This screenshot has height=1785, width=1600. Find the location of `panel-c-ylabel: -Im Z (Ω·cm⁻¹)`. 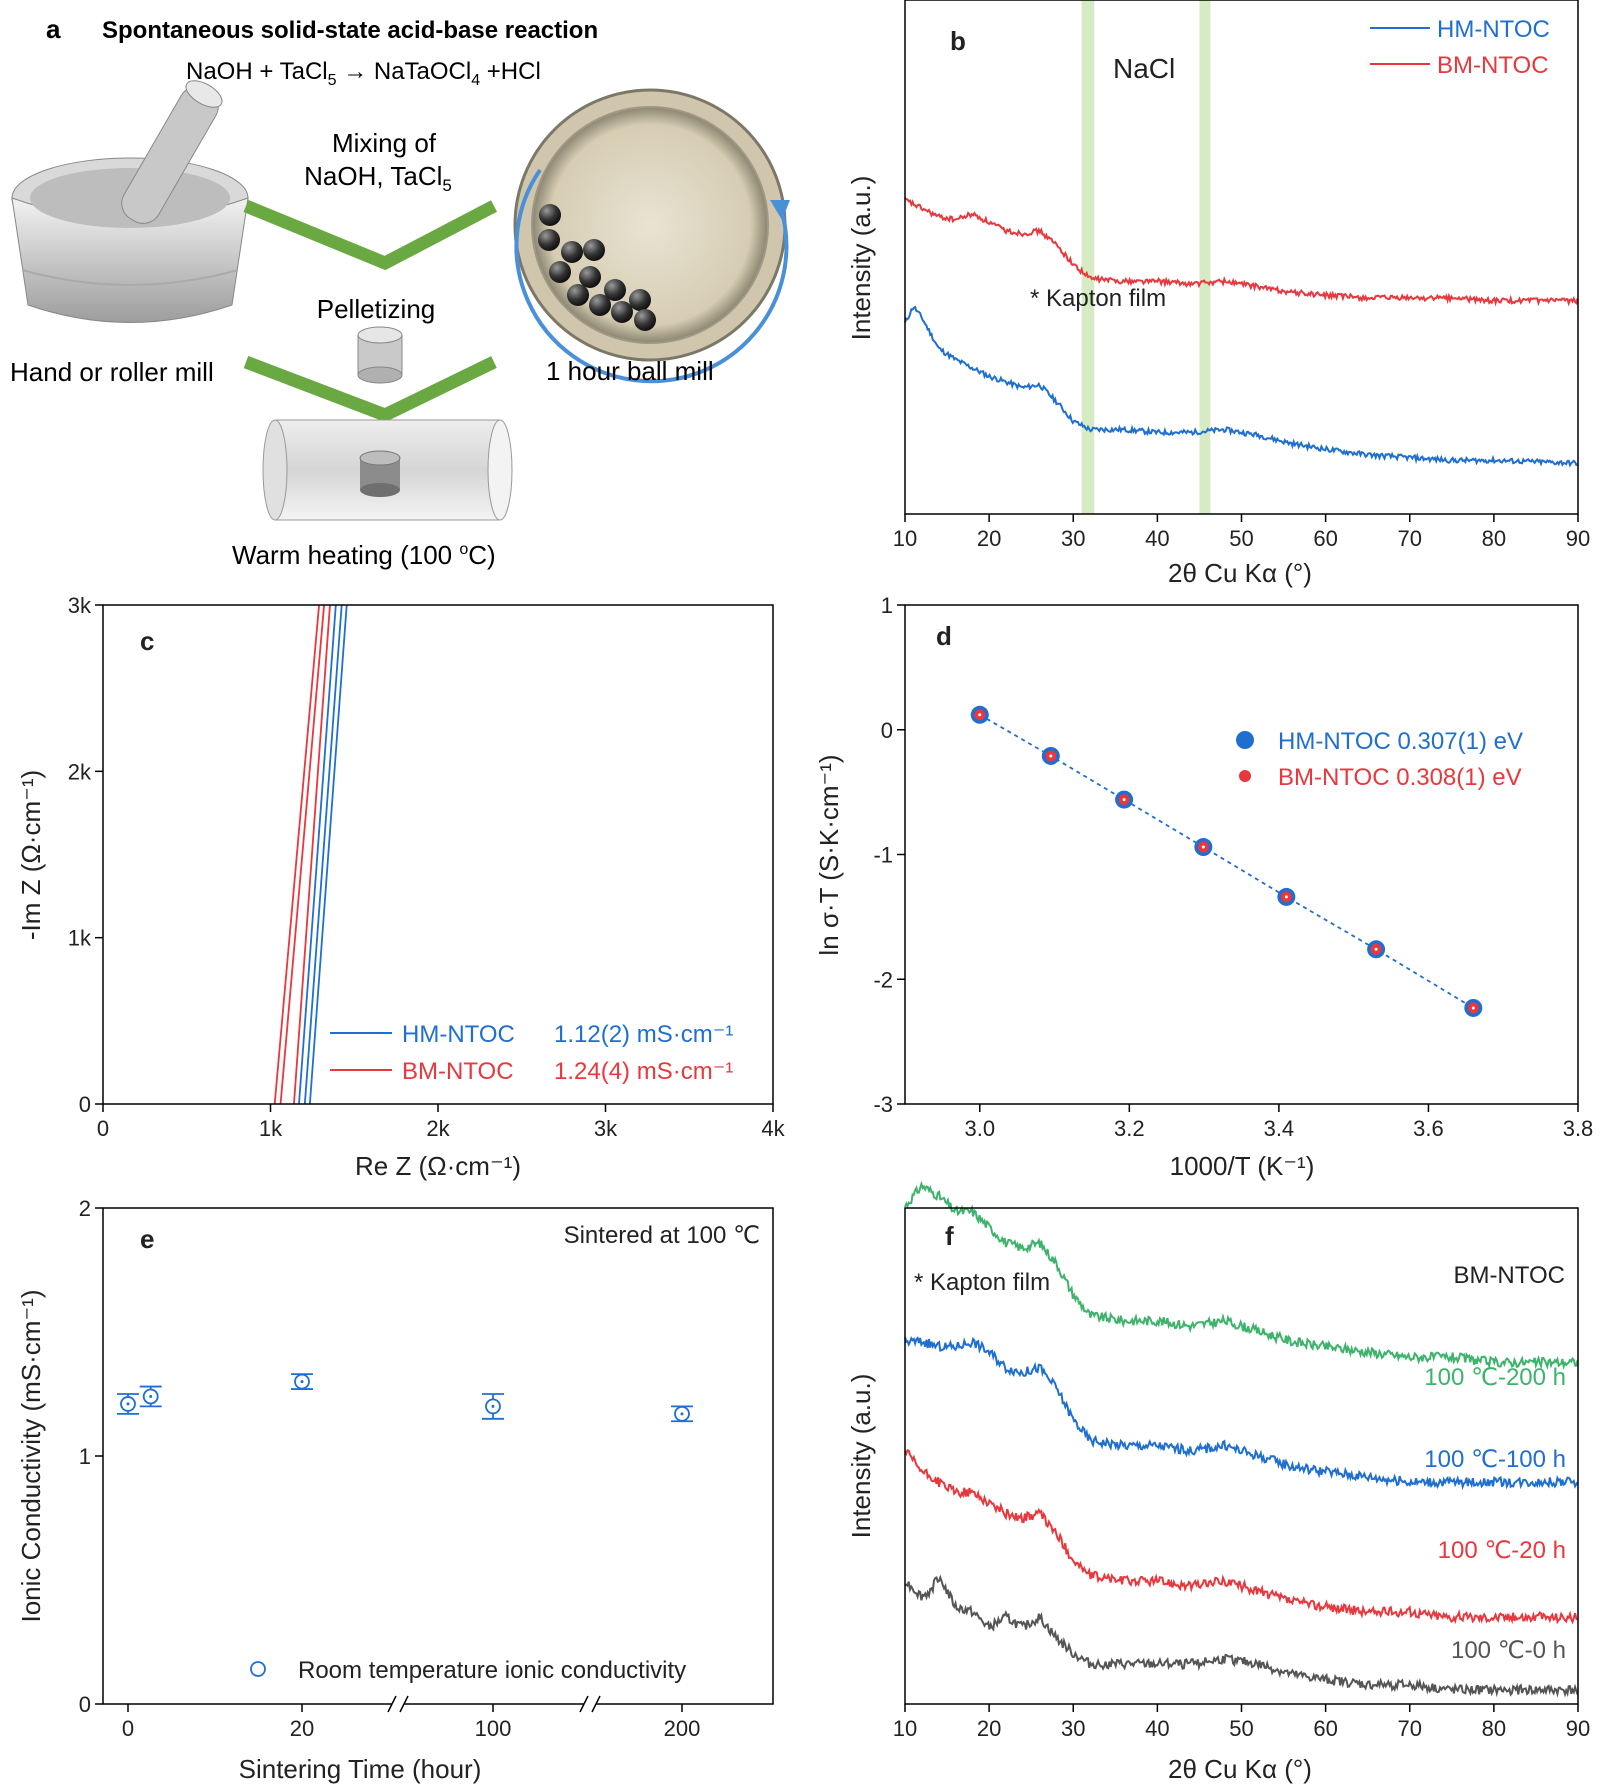

panel-c-ylabel: -Im Z (Ω·cm⁻¹) is located at coordinates (31, 855).